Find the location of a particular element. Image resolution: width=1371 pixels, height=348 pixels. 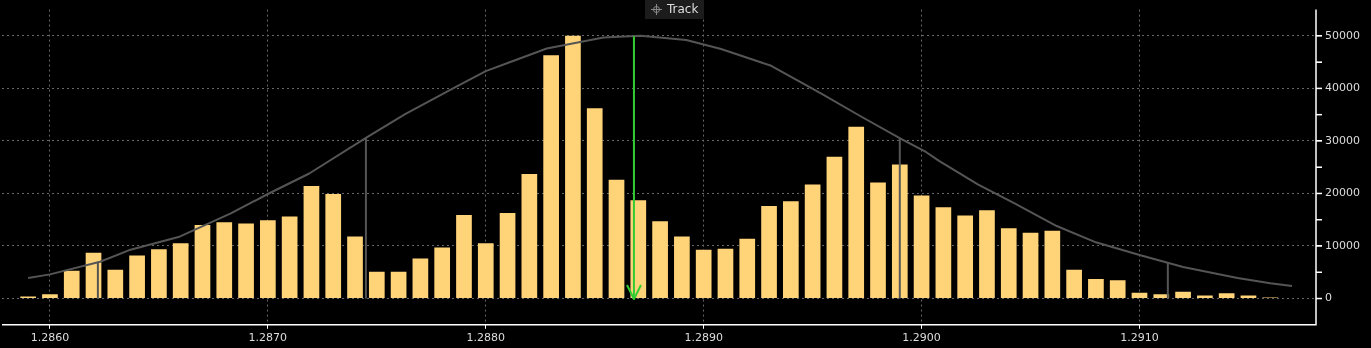

annotation: Track is located at coordinates (683, 9).